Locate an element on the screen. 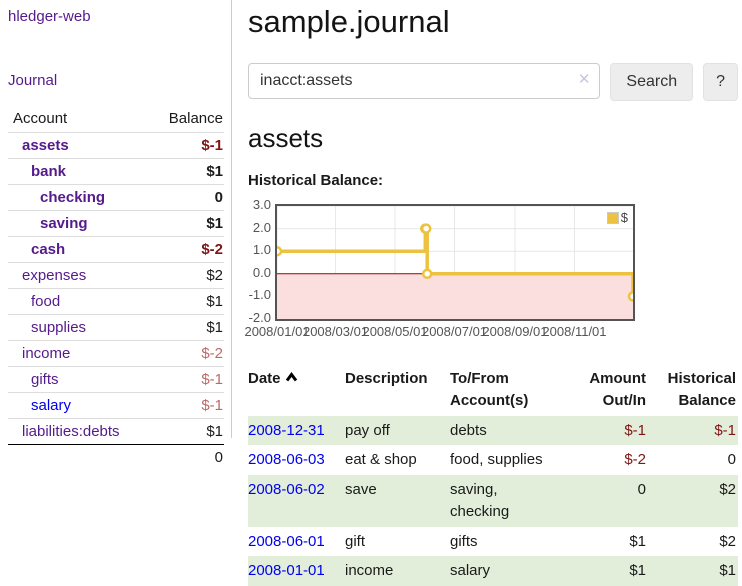 The width and height of the screenshot is (742, 586). register-row: 2008-06-02 save saving, checking 0 $2 is located at coordinates (493, 501).